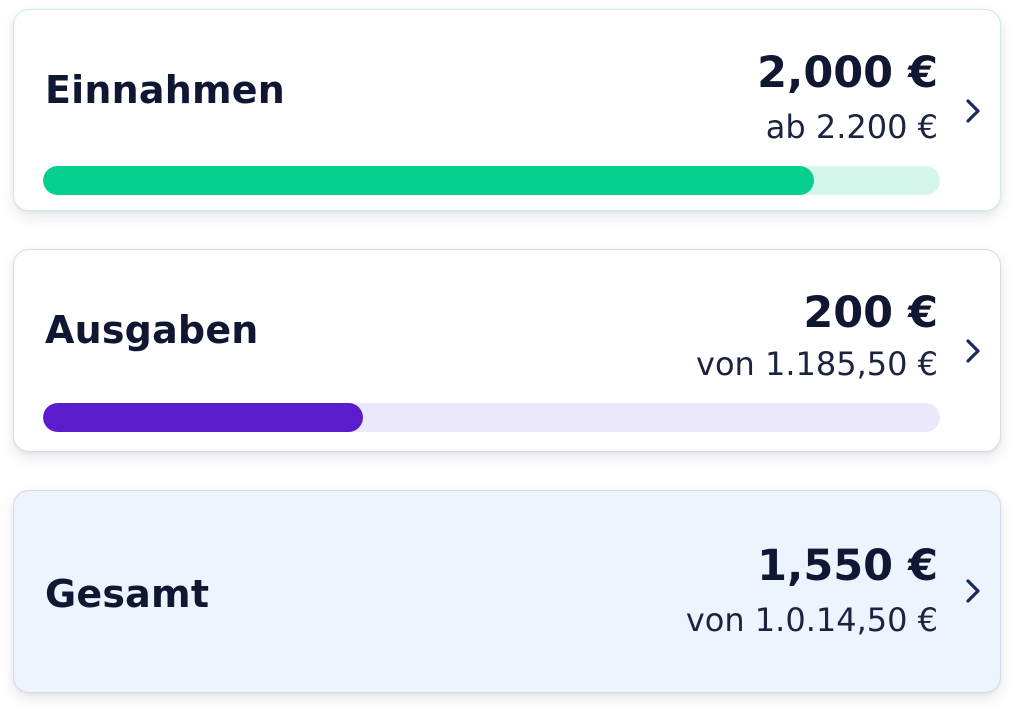 The image size is (1015, 720). I want to click on total-amount: 1,550 €, so click(847, 566).